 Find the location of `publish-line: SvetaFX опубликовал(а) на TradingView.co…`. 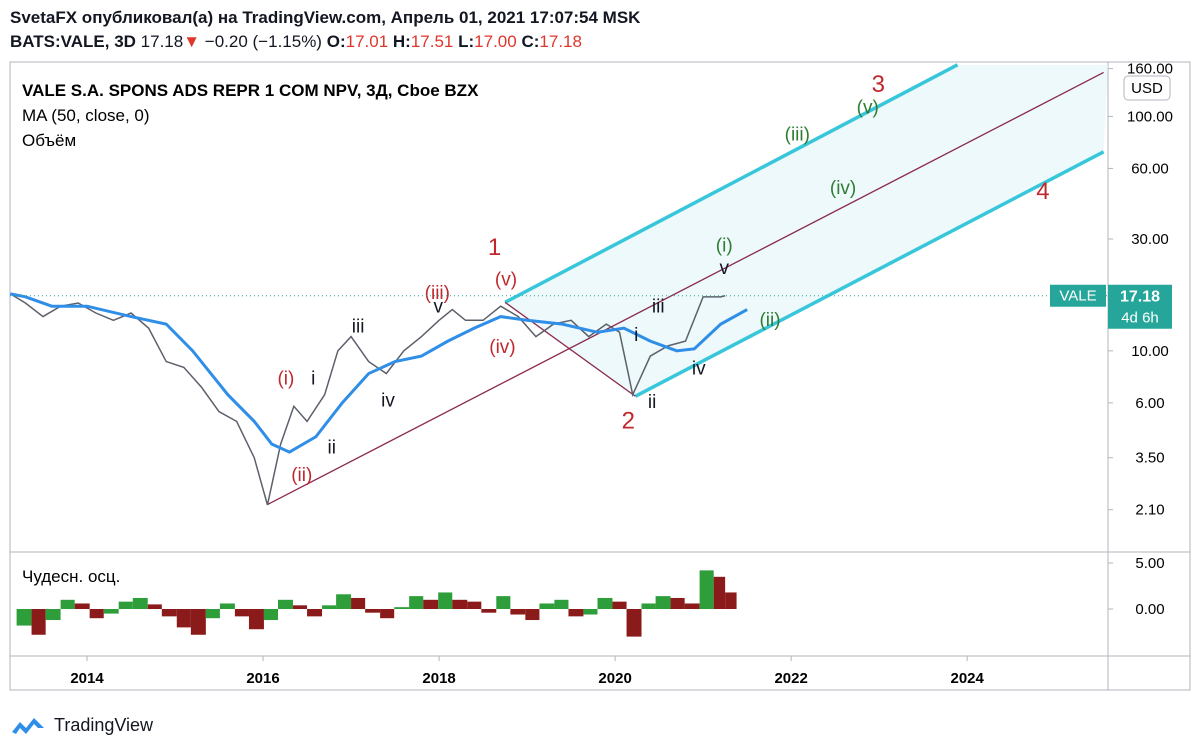

publish-line: SvetaFX опубликовал(а) на TradingView.co… is located at coordinates (325, 18).